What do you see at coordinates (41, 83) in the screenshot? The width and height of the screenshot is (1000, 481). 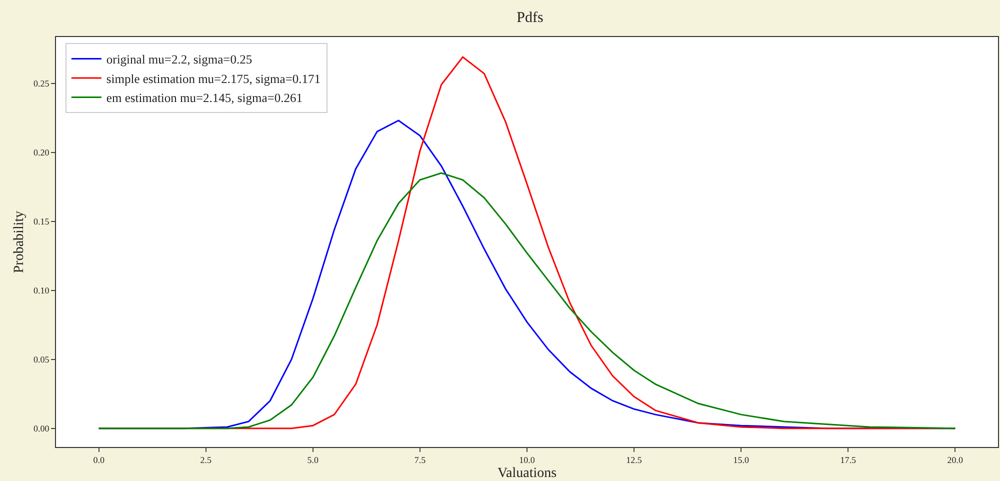 I see `y-tick-label: 0.25` at bounding box center [41, 83].